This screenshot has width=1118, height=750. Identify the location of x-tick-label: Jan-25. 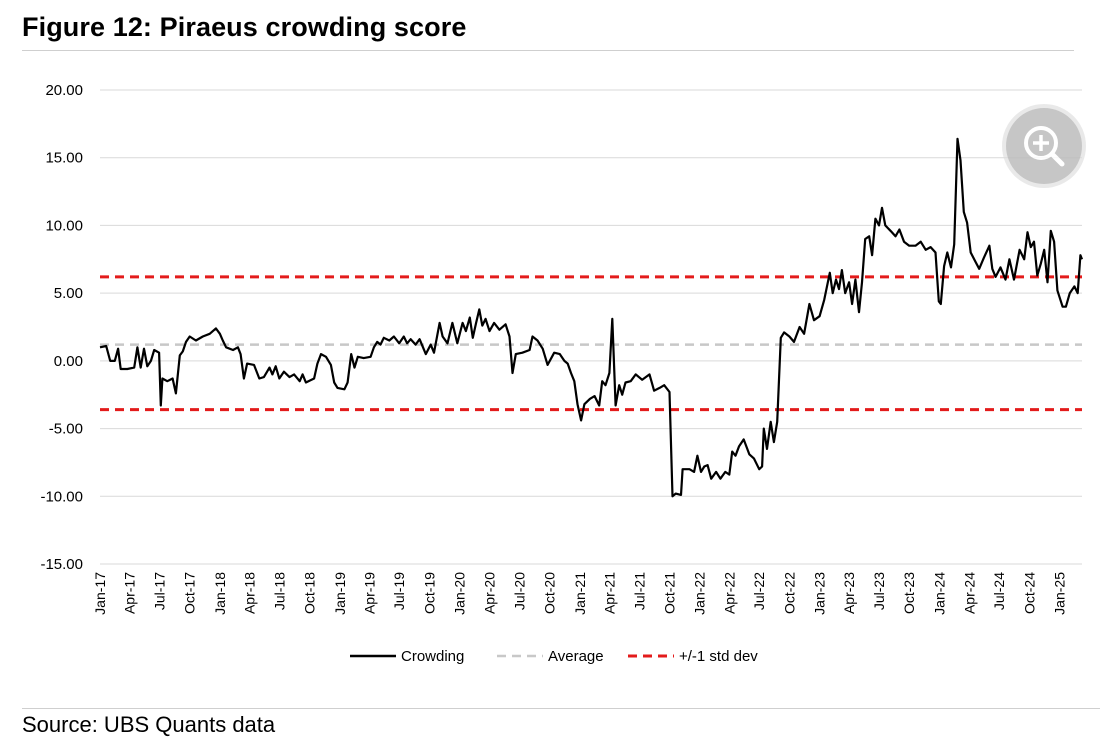
(1060, 593).